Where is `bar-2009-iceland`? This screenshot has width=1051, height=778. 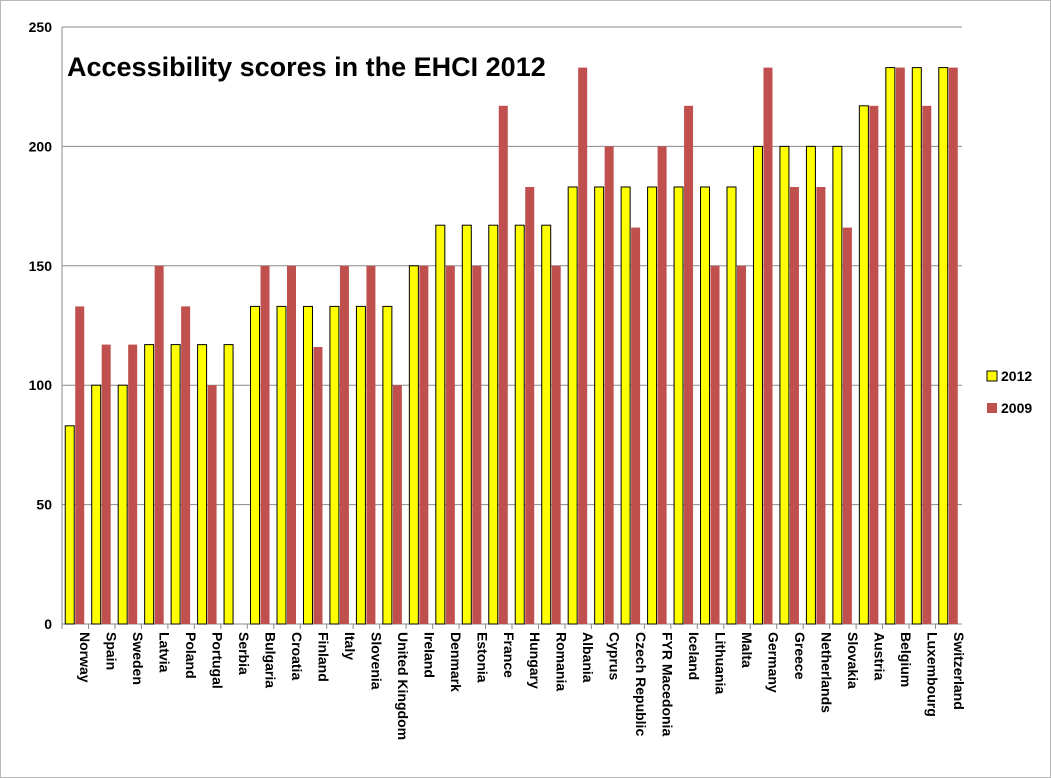 bar-2009-iceland is located at coordinates (689, 364).